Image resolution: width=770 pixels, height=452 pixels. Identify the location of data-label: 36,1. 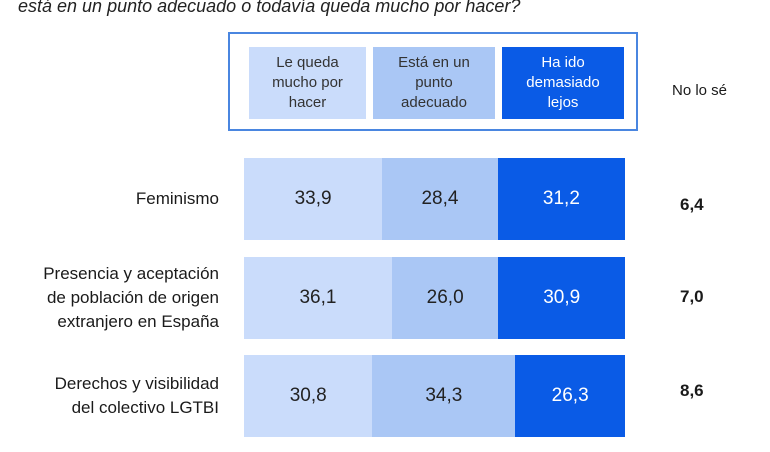
(318, 297).